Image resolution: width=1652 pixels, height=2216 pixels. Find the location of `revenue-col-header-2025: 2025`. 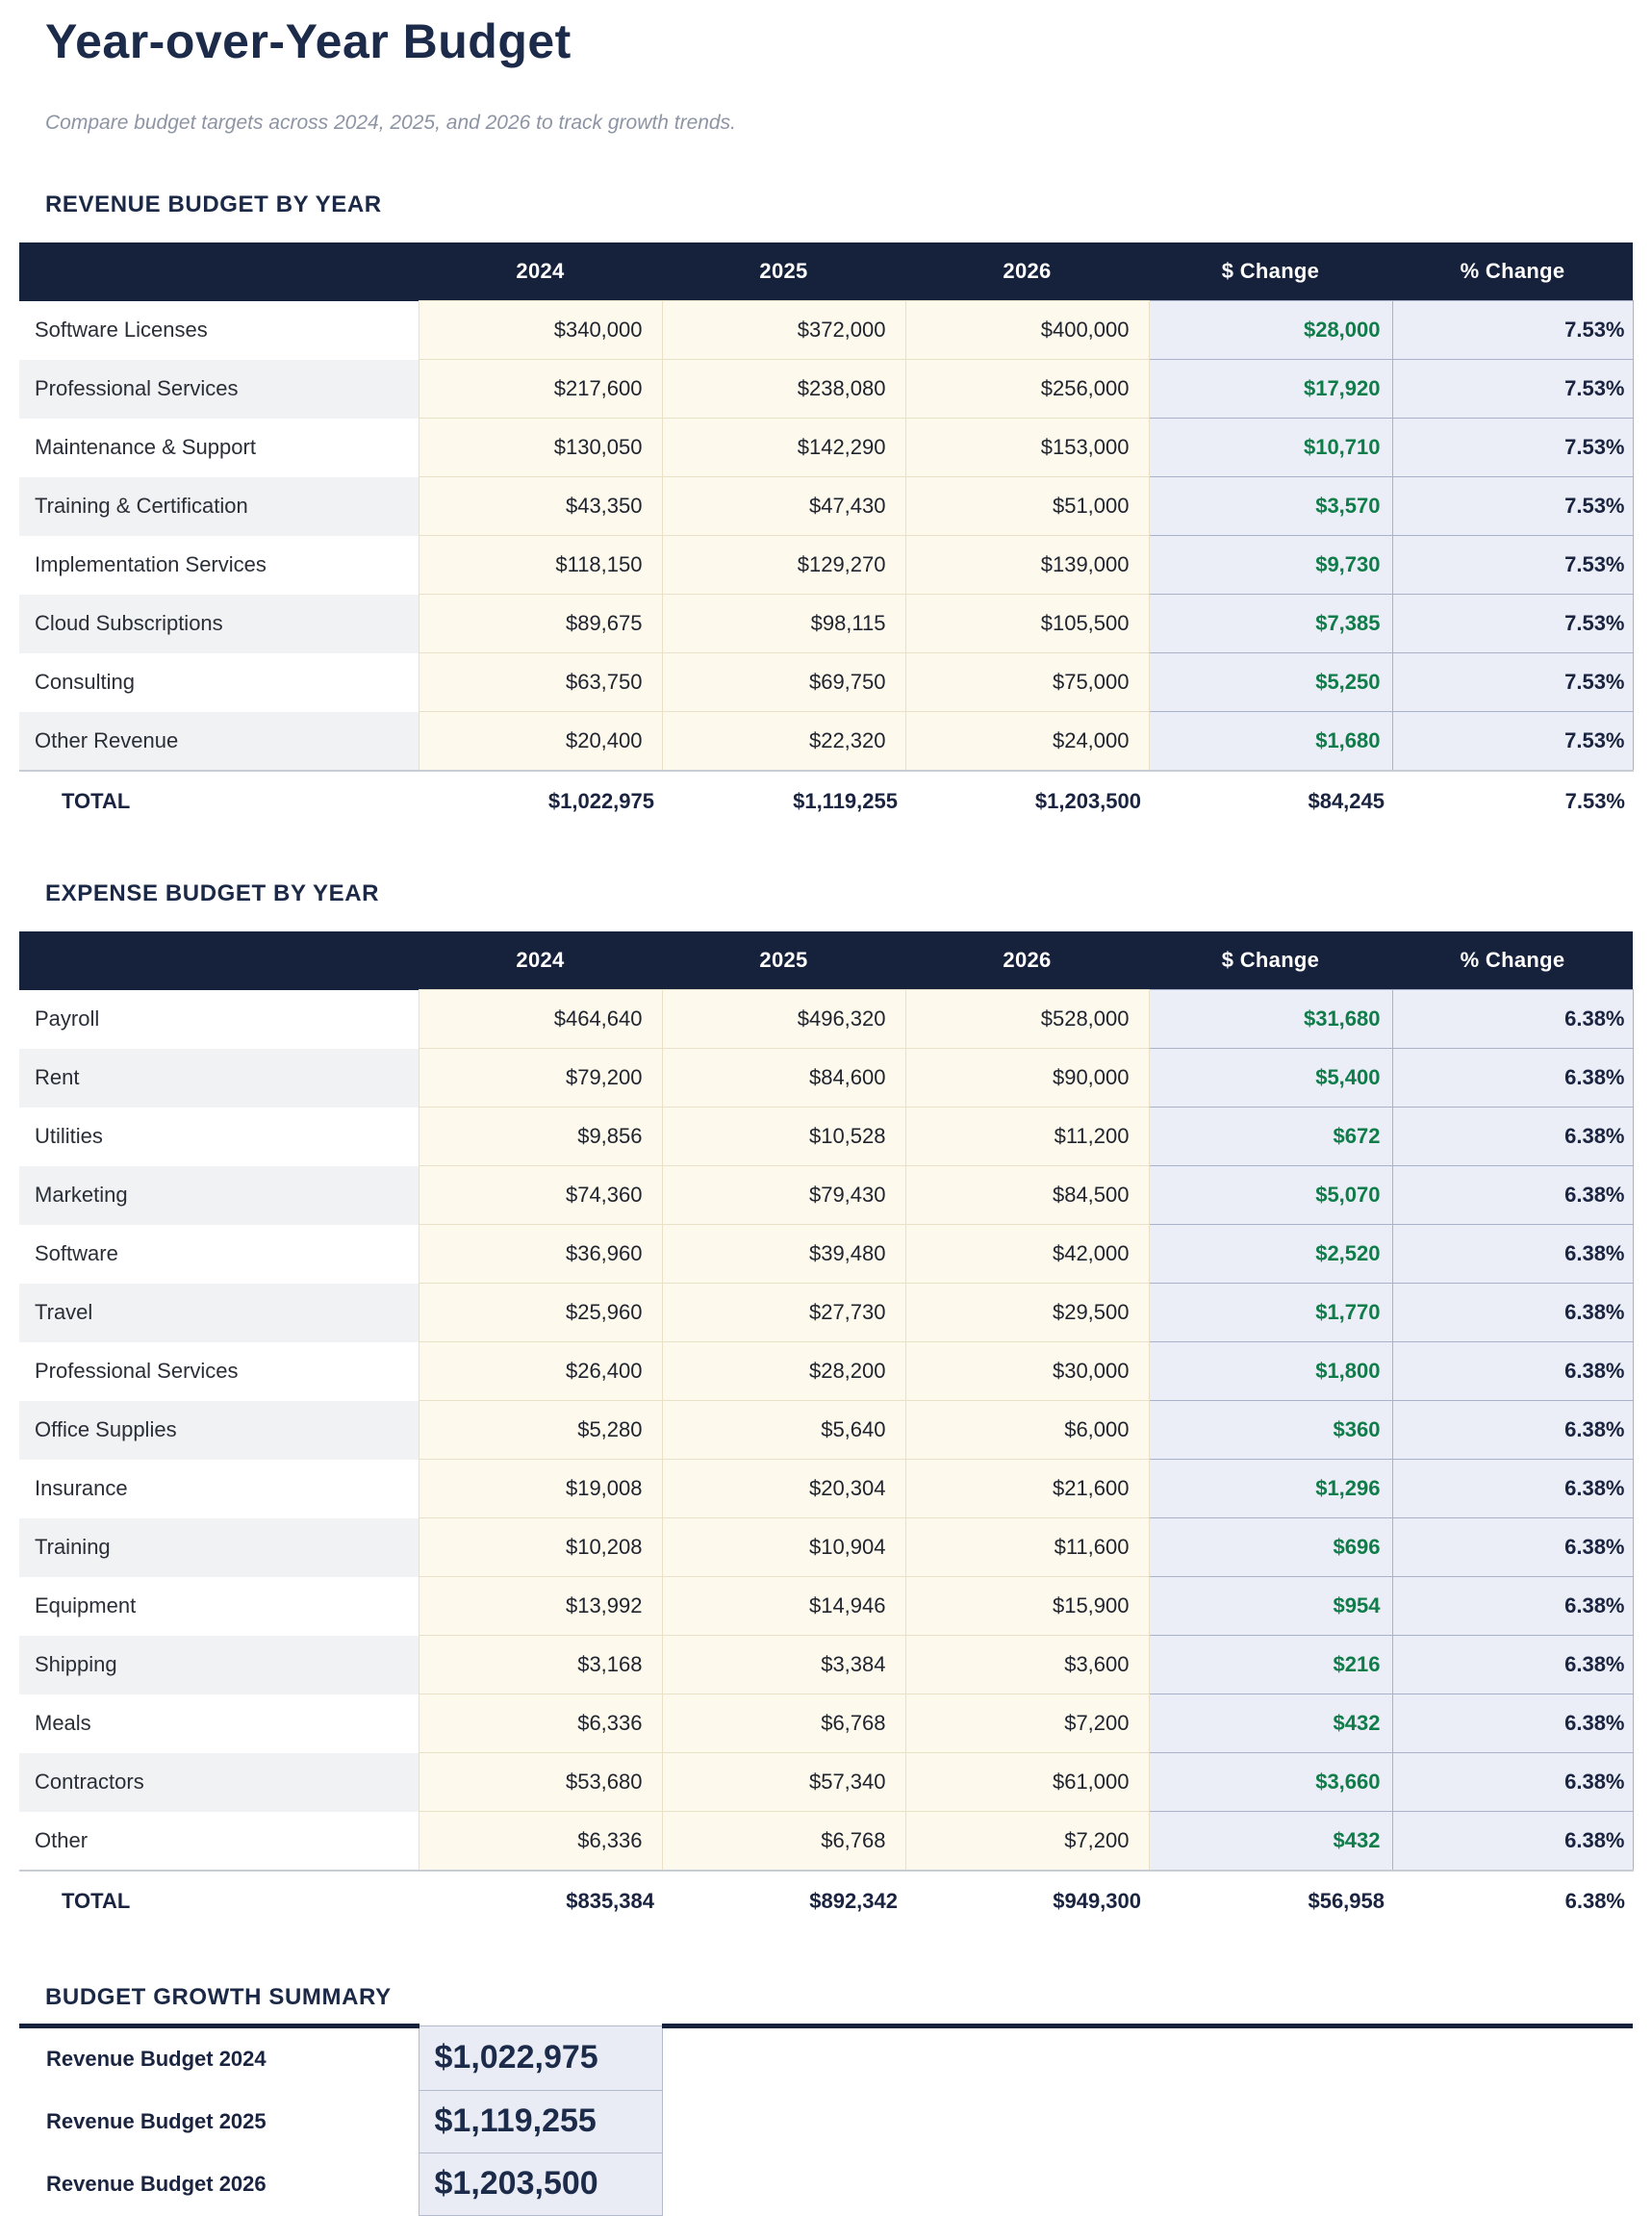

revenue-col-header-2025: 2025 is located at coordinates (783, 271).